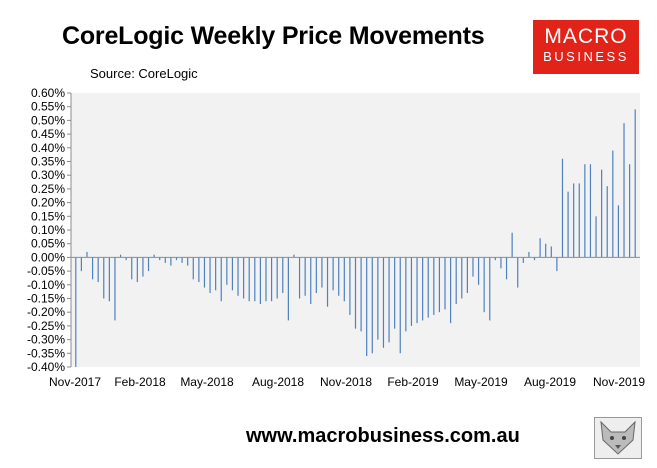  What do you see at coordinates (48, 162) in the screenshot?
I see `y-tick-label: 0.35%` at bounding box center [48, 162].